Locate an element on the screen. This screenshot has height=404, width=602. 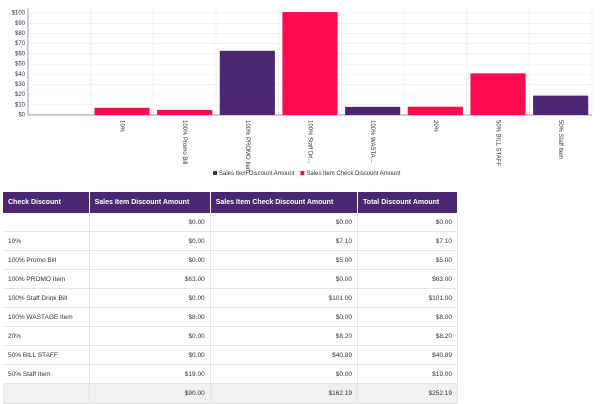
table-cell is located at coordinates (46, 222).